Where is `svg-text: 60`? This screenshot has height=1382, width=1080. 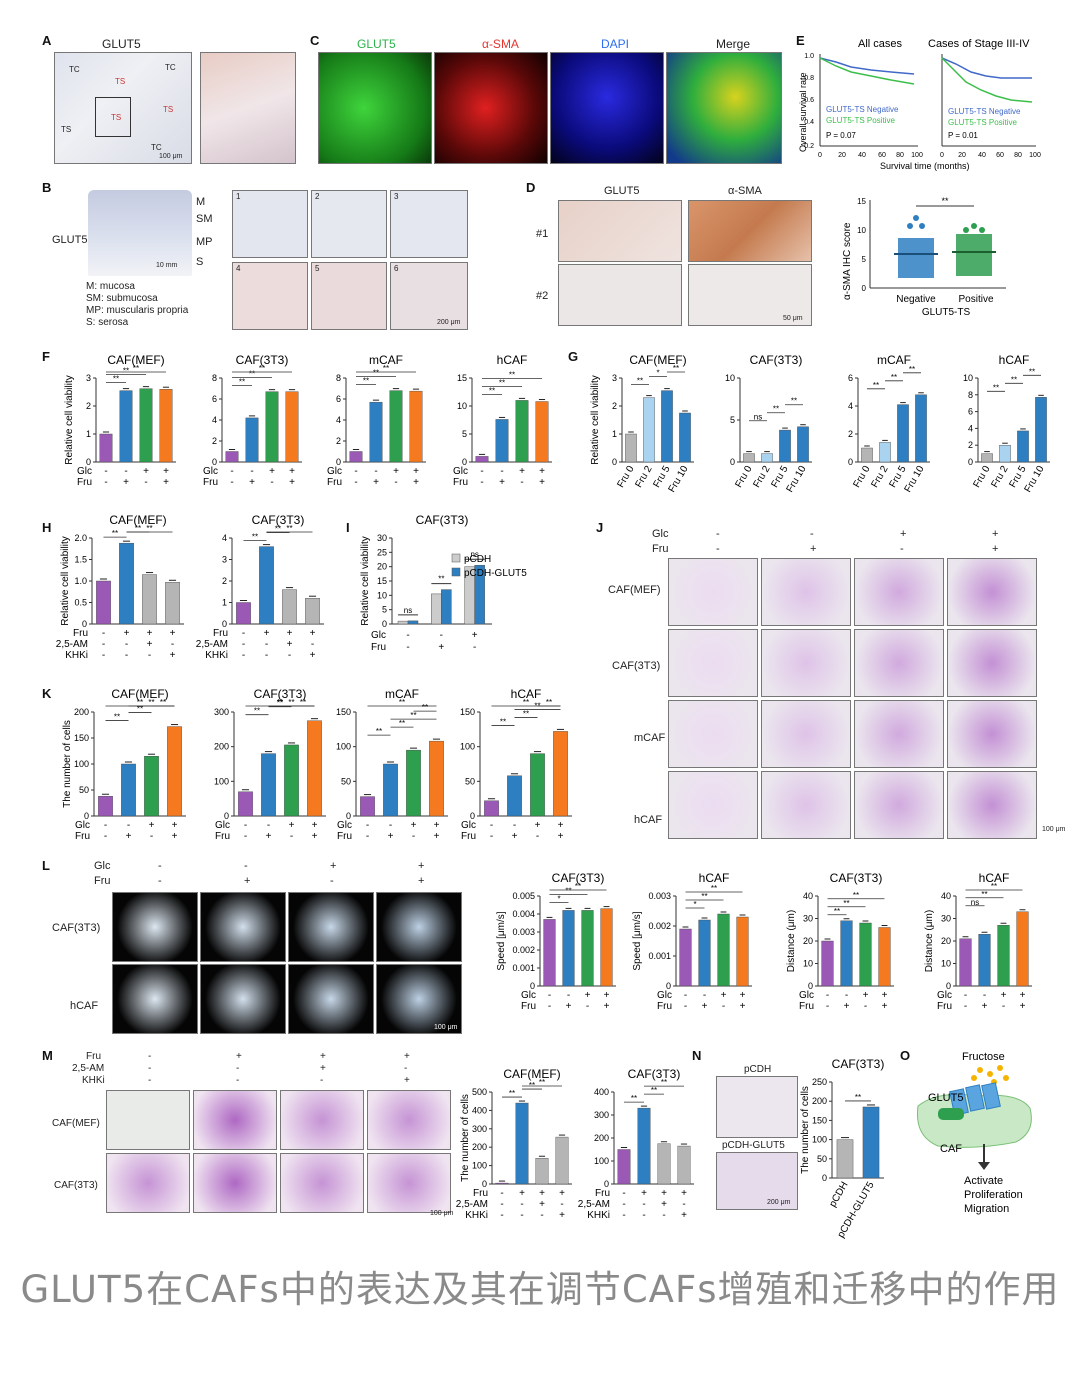
svg-text: 60 is located at coordinates (1000, 155).